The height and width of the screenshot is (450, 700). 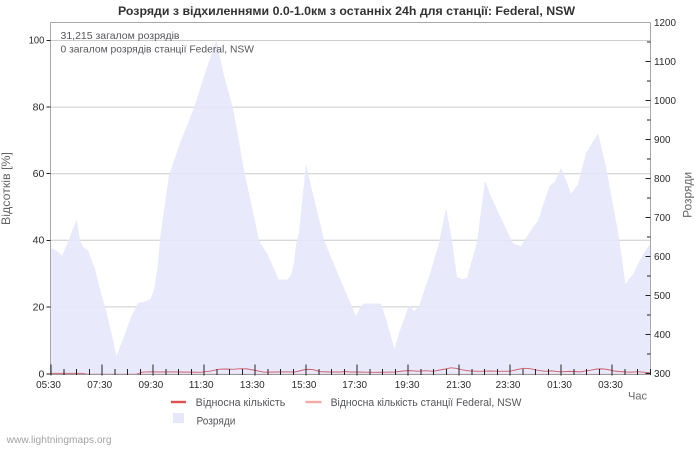 I want to click on svg-text: 23:30, so click(x=508, y=385).